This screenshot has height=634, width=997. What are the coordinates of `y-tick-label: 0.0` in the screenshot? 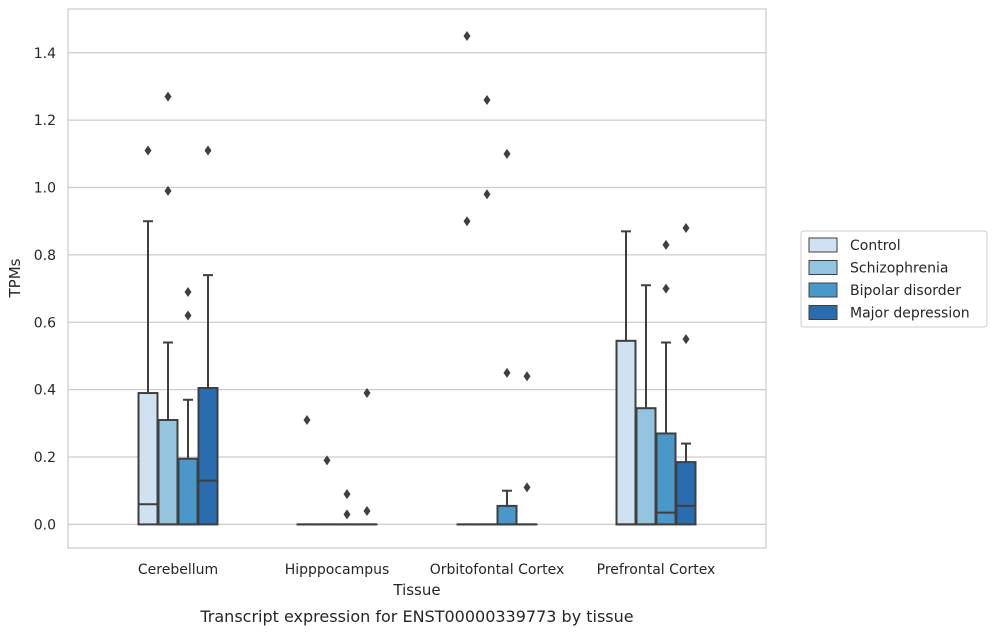 It's located at (45, 525).